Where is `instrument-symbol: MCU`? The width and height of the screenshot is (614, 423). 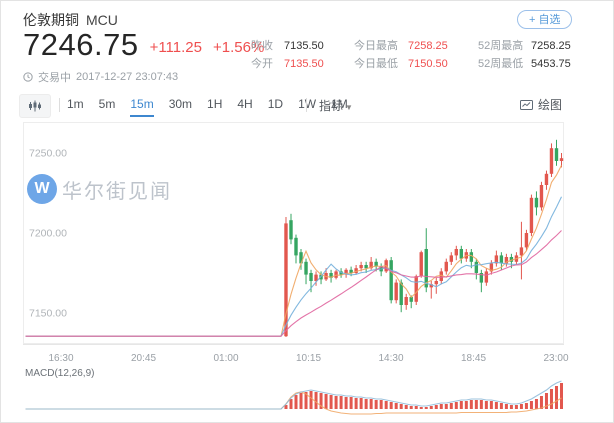 instrument-symbol: MCU is located at coordinates (102, 20).